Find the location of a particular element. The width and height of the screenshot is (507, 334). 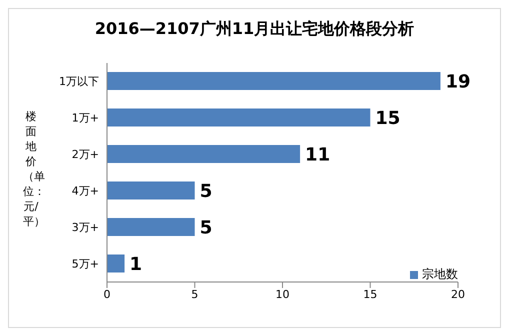

y-axis-title: 楼面地价（单位：元/平） is located at coordinates (34, 169).